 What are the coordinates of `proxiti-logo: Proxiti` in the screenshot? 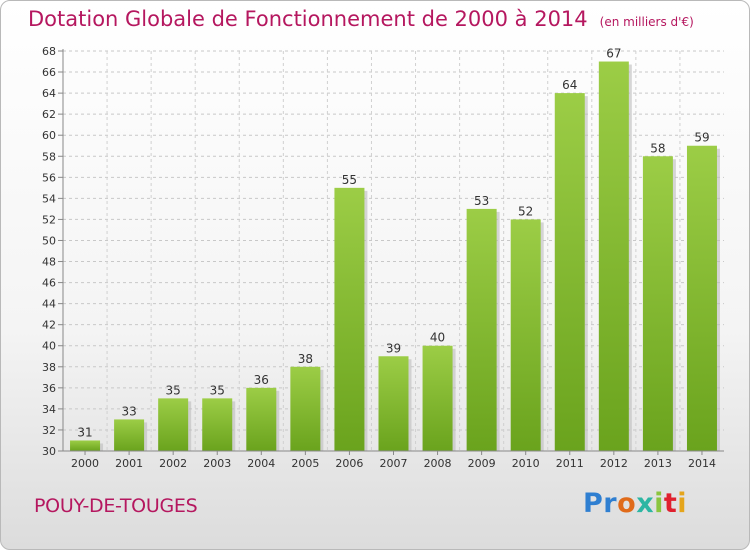 It's located at (635, 503).